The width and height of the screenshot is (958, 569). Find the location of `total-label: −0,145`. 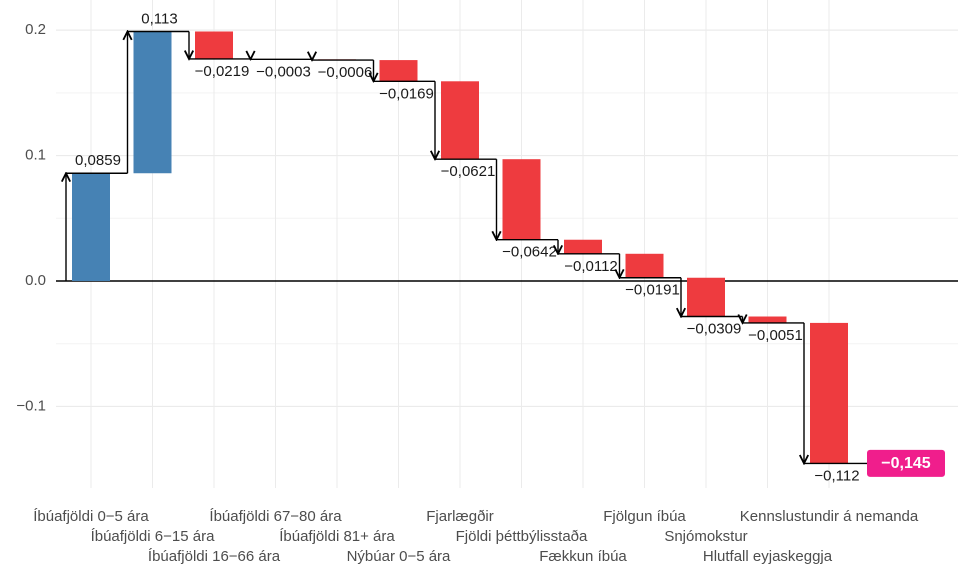

total-label: −0,145 is located at coordinates (905, 463).